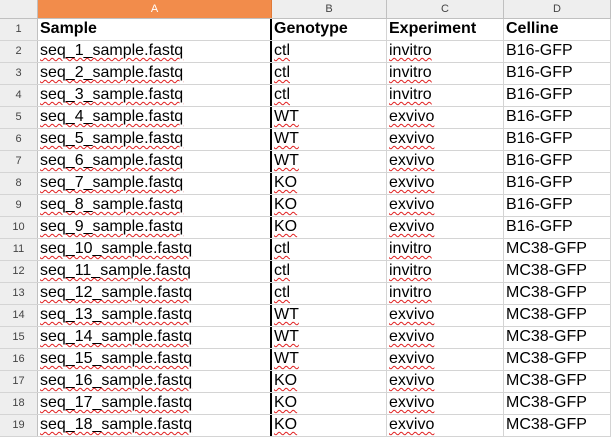  I want to click on cell-c1: Experiment, so click(445, 29).